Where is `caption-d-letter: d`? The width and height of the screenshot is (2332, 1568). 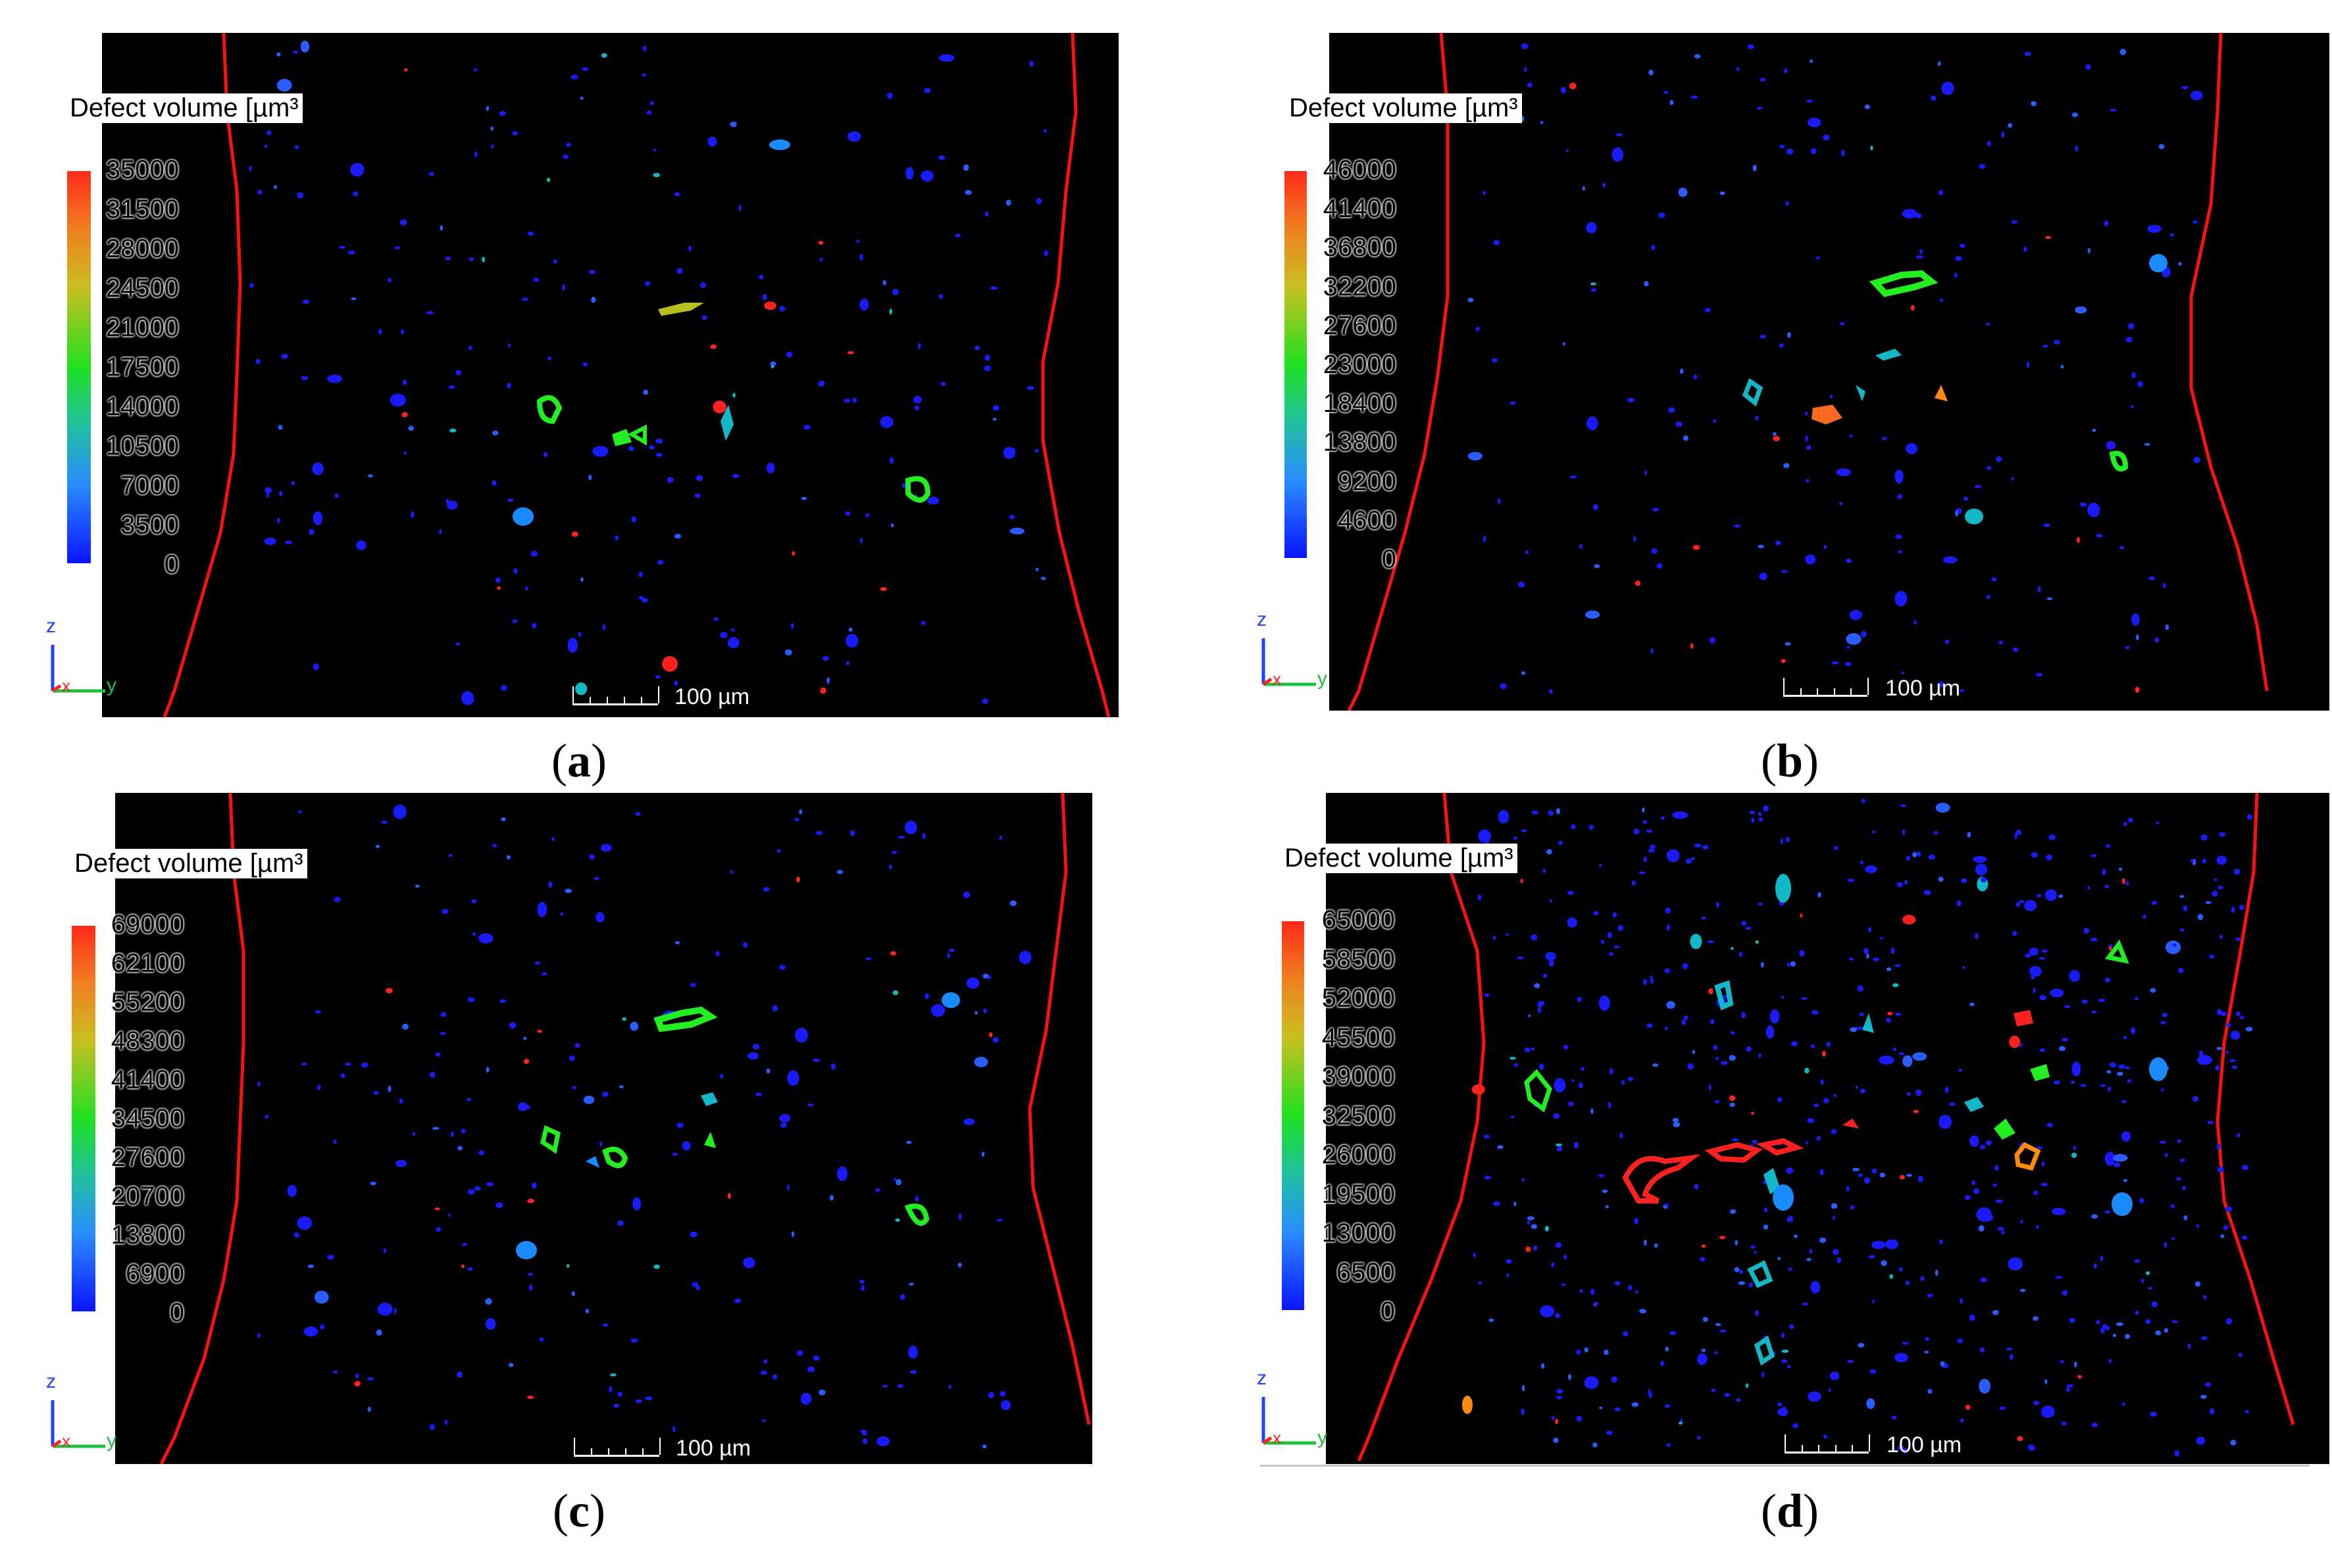
caption-d-letter: d is located at coordinates (1790, 1510).